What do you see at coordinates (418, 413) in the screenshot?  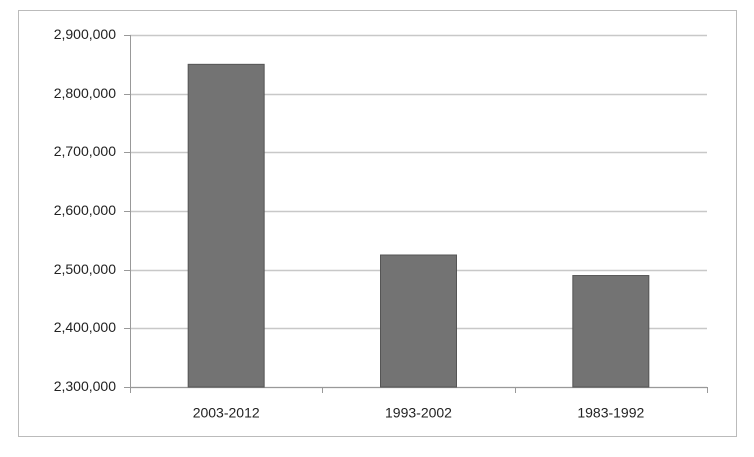 I see `x-tick-label: 1993-2002` at bounding box center [418, 413].